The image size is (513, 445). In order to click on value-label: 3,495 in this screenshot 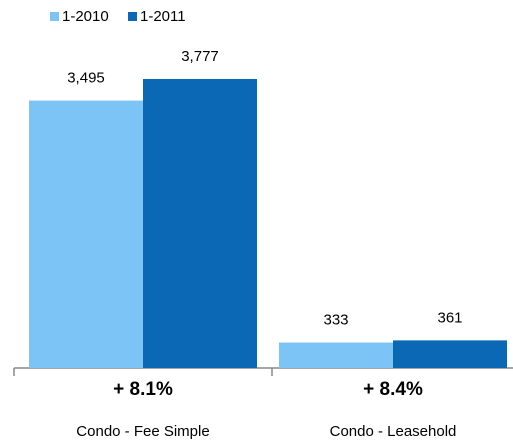, I will do `click(86, 78)`.